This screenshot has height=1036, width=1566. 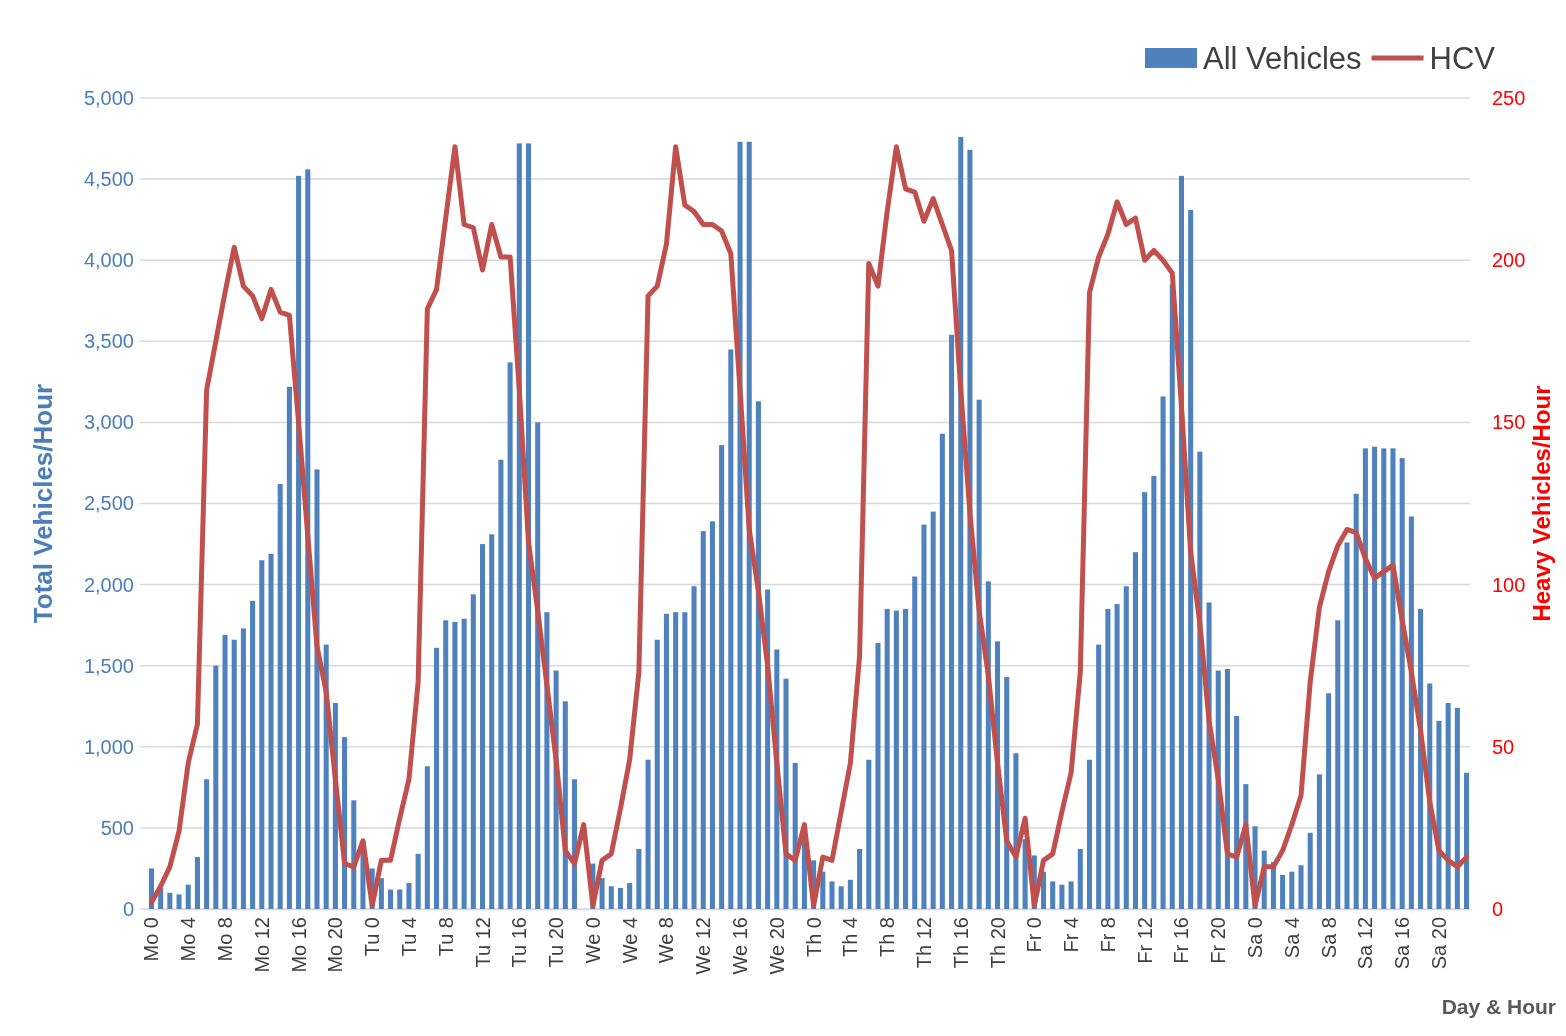 I want to click on x-tick-label: Tu 4, so click(x=408, y=937).